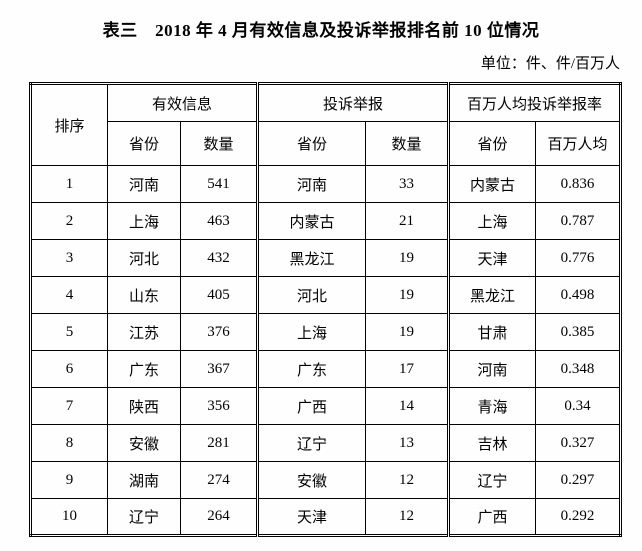 This screenshot has width=642, height=551. What do you see at coordinates (219, 143) in the screenshot?
I see `subheader-valid-info-count: 数量` at bounding box center [219, 143].